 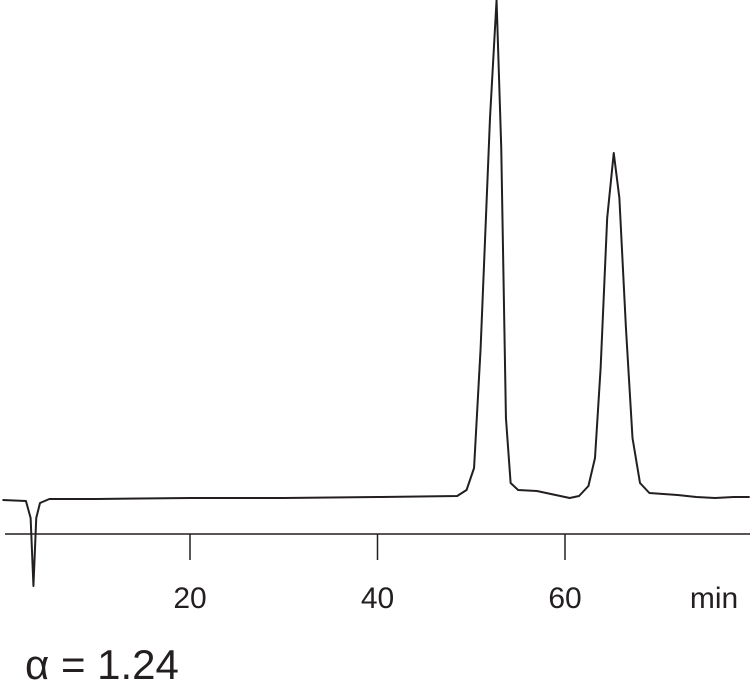 I want to click on x-tick-label: 40, so click(x=377, y=598).